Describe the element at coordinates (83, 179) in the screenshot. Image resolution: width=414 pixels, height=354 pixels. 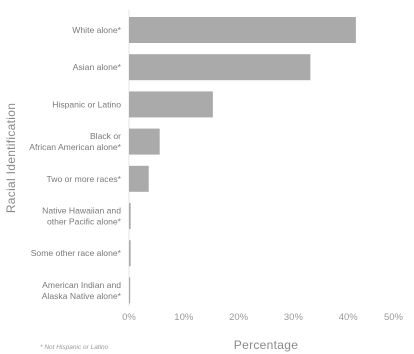
I see `category-label: Two or more races*` at that location.